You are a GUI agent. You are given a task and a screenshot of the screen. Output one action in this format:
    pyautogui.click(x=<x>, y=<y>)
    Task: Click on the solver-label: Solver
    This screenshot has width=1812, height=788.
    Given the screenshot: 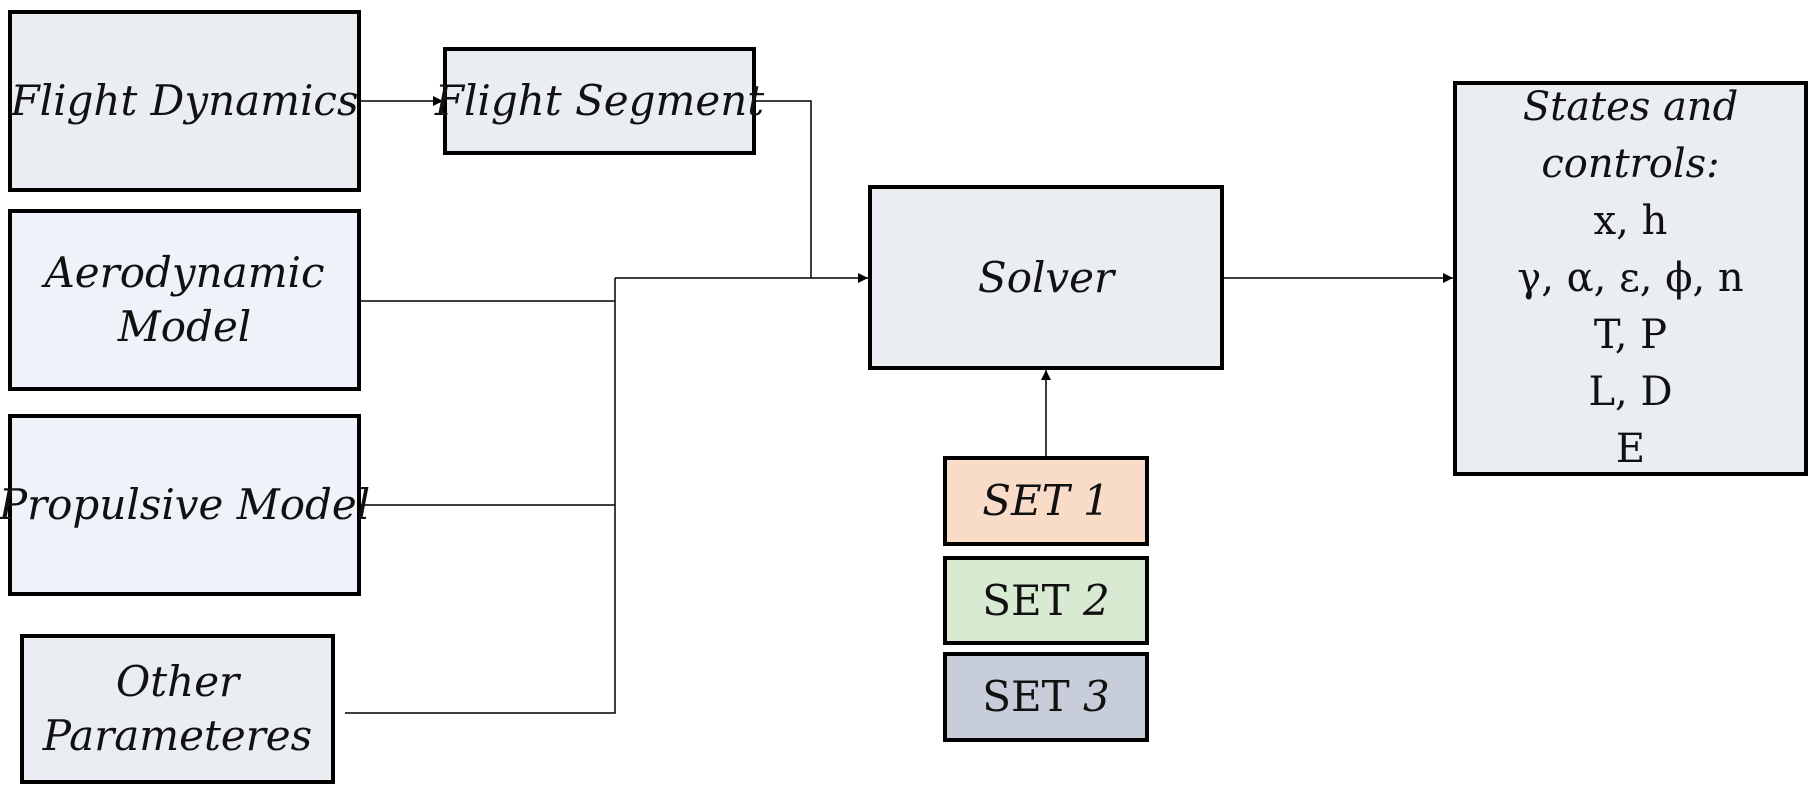 What is the action you would take?
    pyautogui.click(x=1046, y=277)
    